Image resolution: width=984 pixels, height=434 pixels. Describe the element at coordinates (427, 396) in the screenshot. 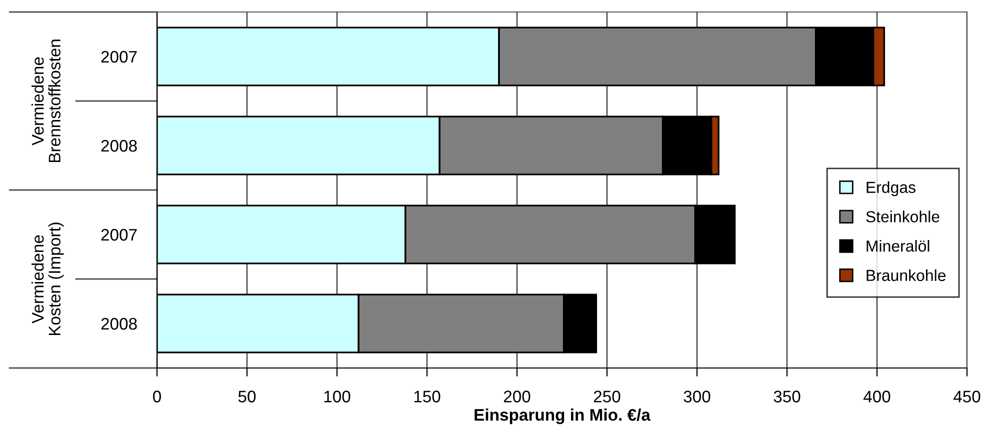

I see `x-tick-label: 150` at that location.